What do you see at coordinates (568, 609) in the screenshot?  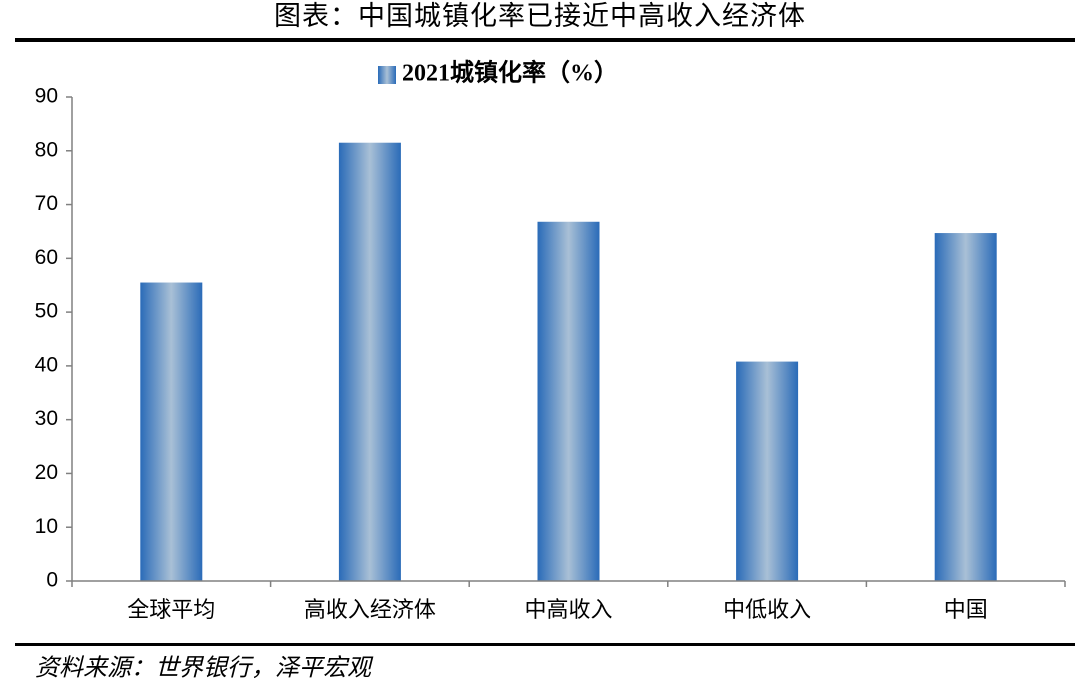 I see `x-tick-label: 中高收入` at bounding box center [568, 609].